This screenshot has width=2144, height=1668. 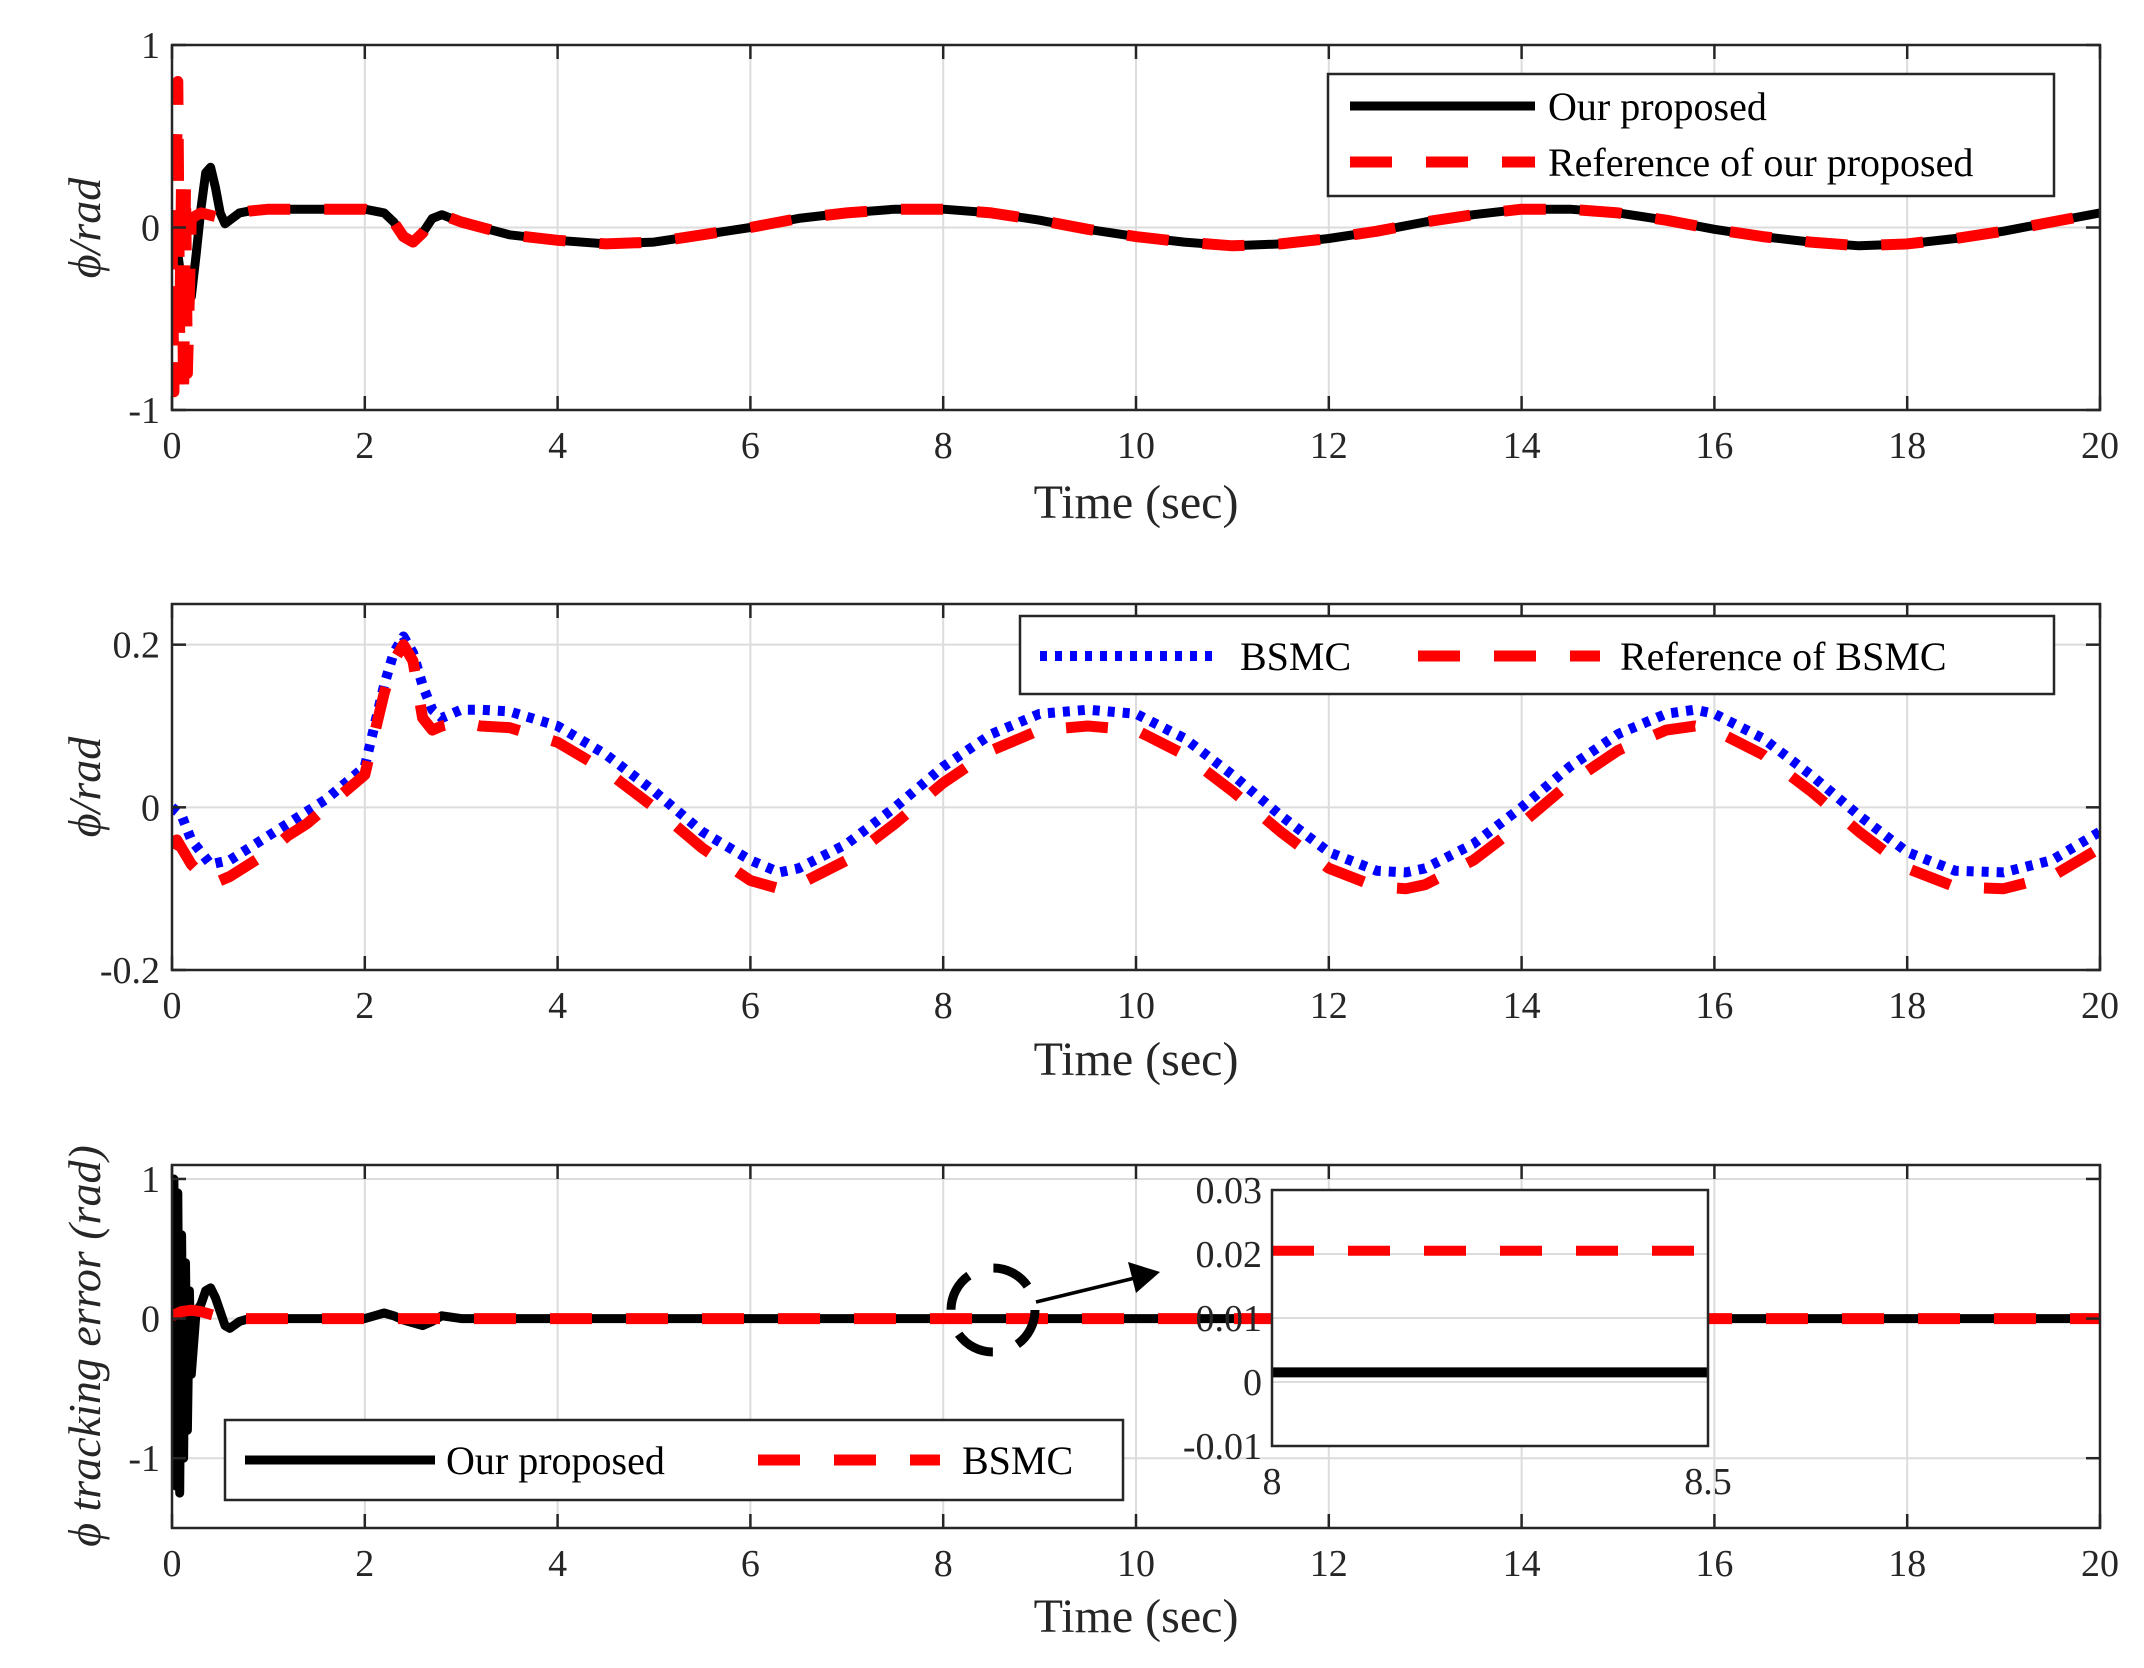 I want to click on inset-x-tick-label: 8.5, so click(x=1708, y=1482).